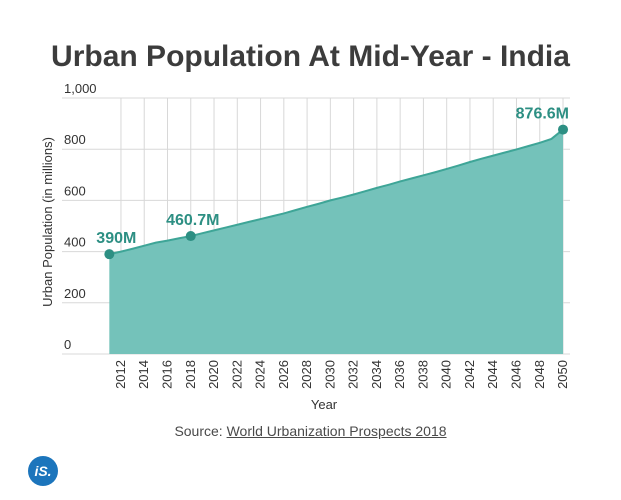 Image resolution: width=621 pixels, height=500 pixels. I want to click on data-label: 876.6M, so click(542, 114).